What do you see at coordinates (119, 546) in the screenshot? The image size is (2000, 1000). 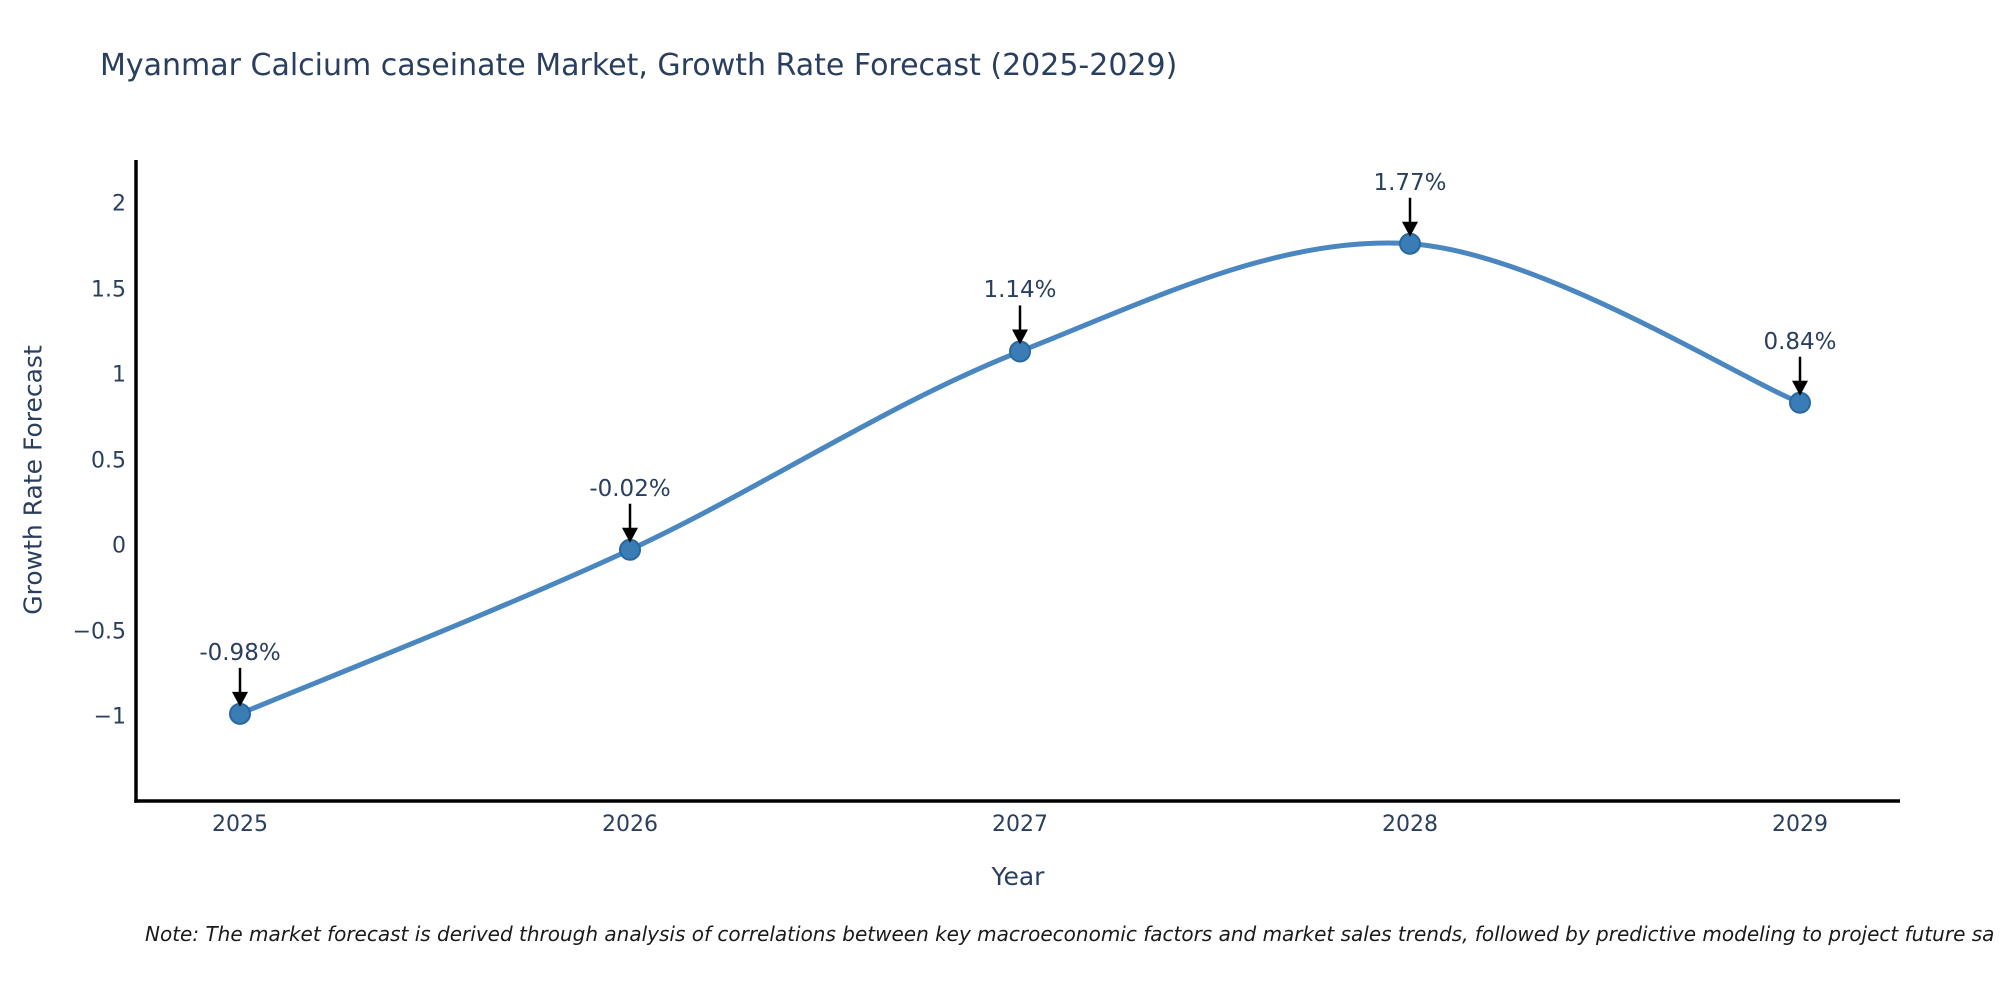 I see `y-tick-label: 0` at bounding box center [119, 546].